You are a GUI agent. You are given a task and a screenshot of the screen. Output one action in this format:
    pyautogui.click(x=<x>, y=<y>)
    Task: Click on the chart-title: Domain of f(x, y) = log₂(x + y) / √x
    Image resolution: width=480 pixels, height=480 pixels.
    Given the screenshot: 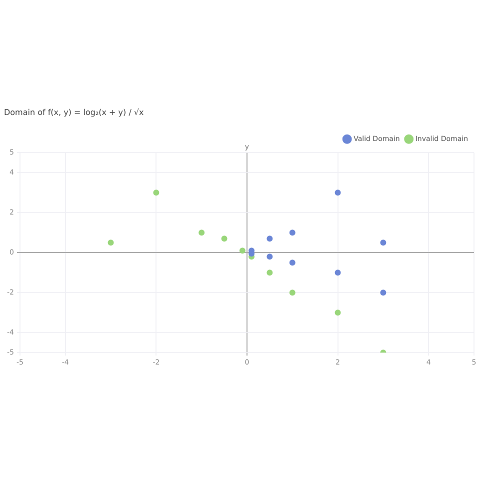 What is the action you would take?
    pyautogui.click(x=74, y=112)
    